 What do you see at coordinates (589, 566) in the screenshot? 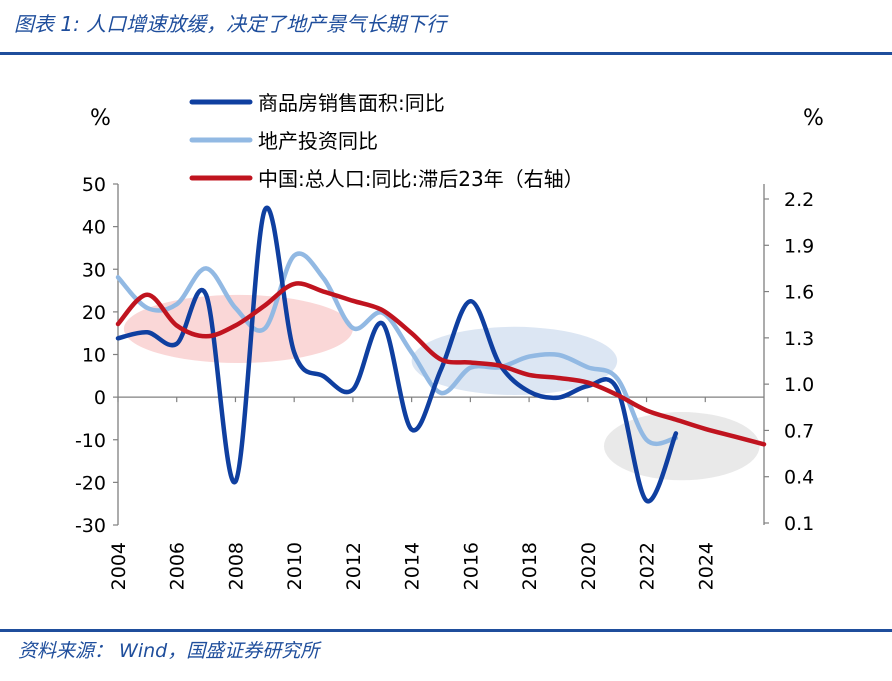
I see `x-tick-label: 2020` at bounding box center [589, 566].